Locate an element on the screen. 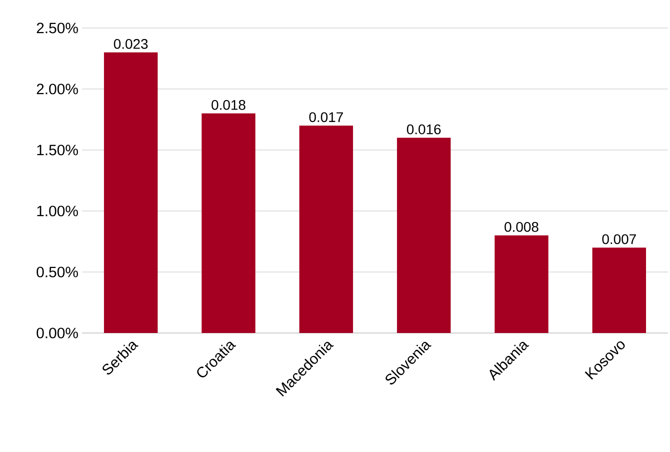  data-label: 0.007 is located at coordinates (619, 239).